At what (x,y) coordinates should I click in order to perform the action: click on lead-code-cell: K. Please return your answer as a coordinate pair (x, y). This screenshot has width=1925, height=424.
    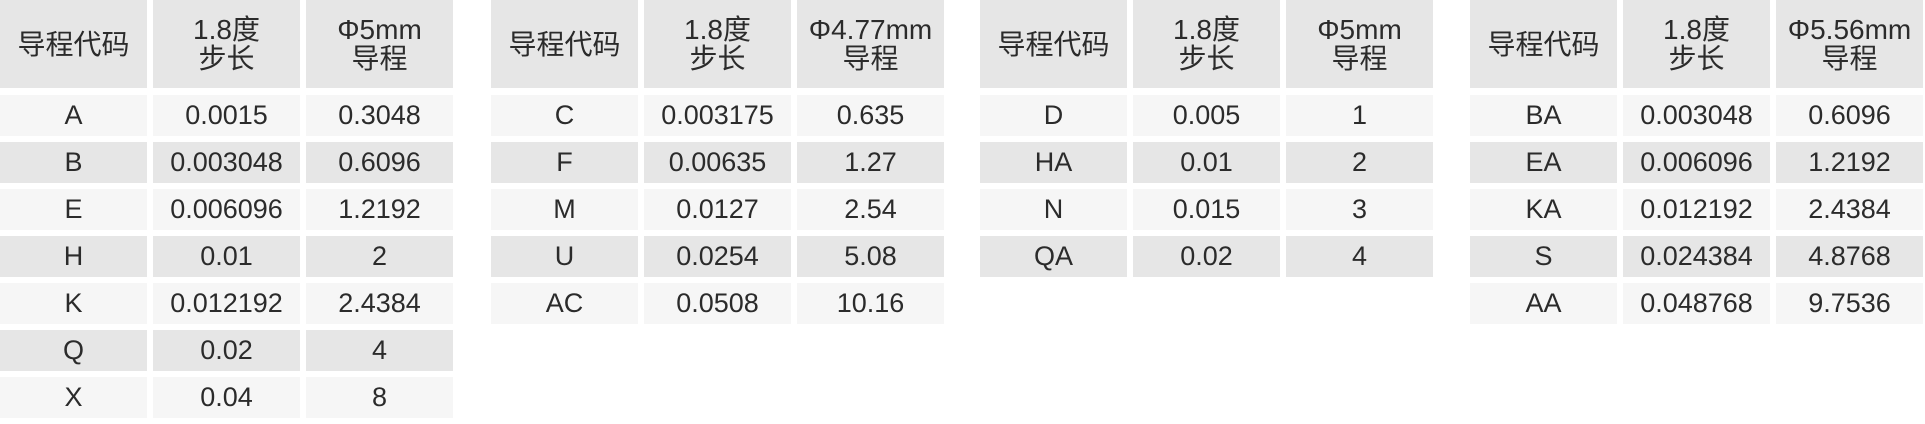
    Looking at the image, I should click on (73, 303).